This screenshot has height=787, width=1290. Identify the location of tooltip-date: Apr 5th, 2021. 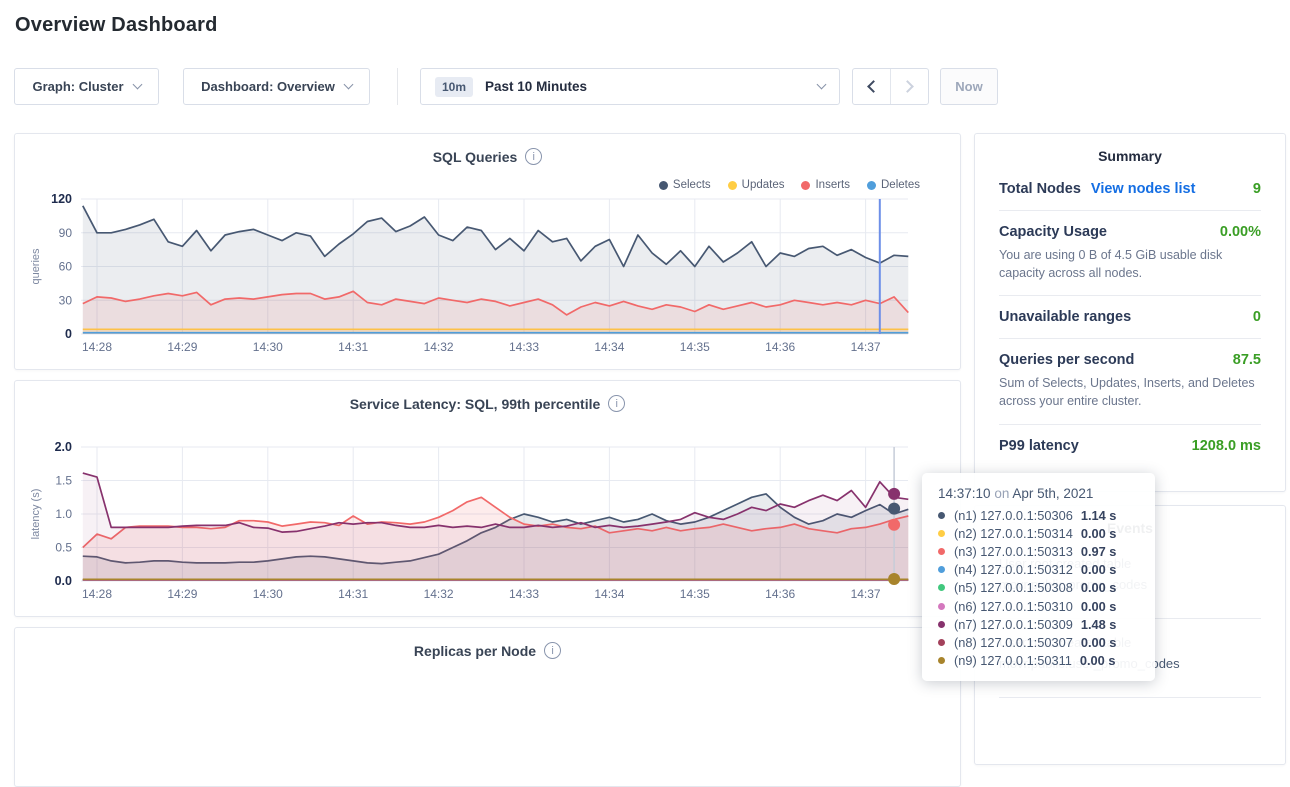
(1053, 493).